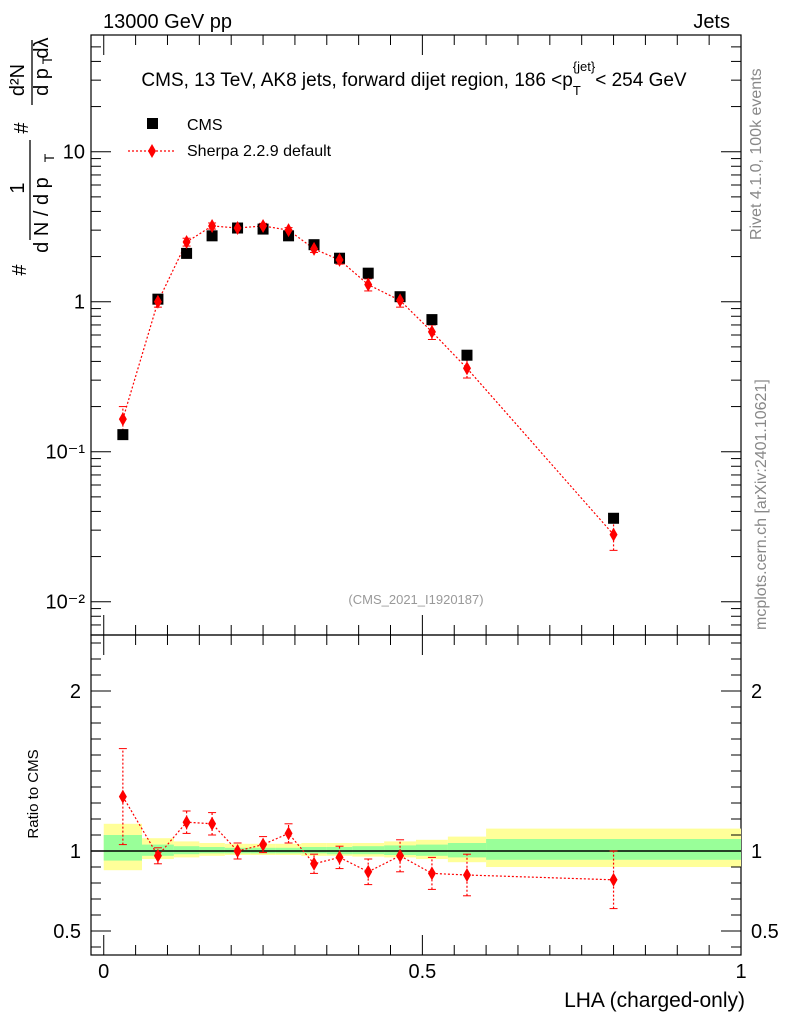  Describe the element at coordinates (103, 972) in the screenshot. I see `ratio-xtick-label: 0` at that location.